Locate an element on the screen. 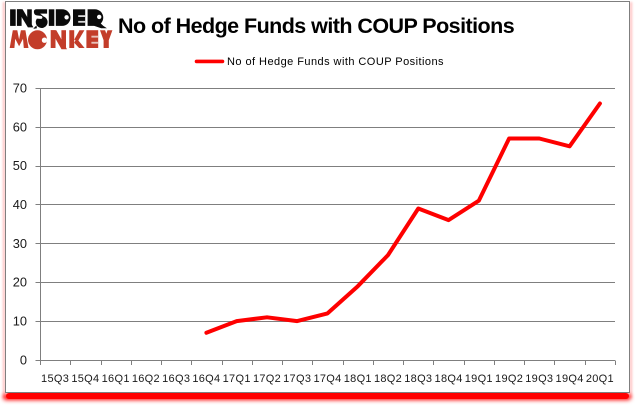  svg-text: 15Q3 is located at coordinates (55, 379).